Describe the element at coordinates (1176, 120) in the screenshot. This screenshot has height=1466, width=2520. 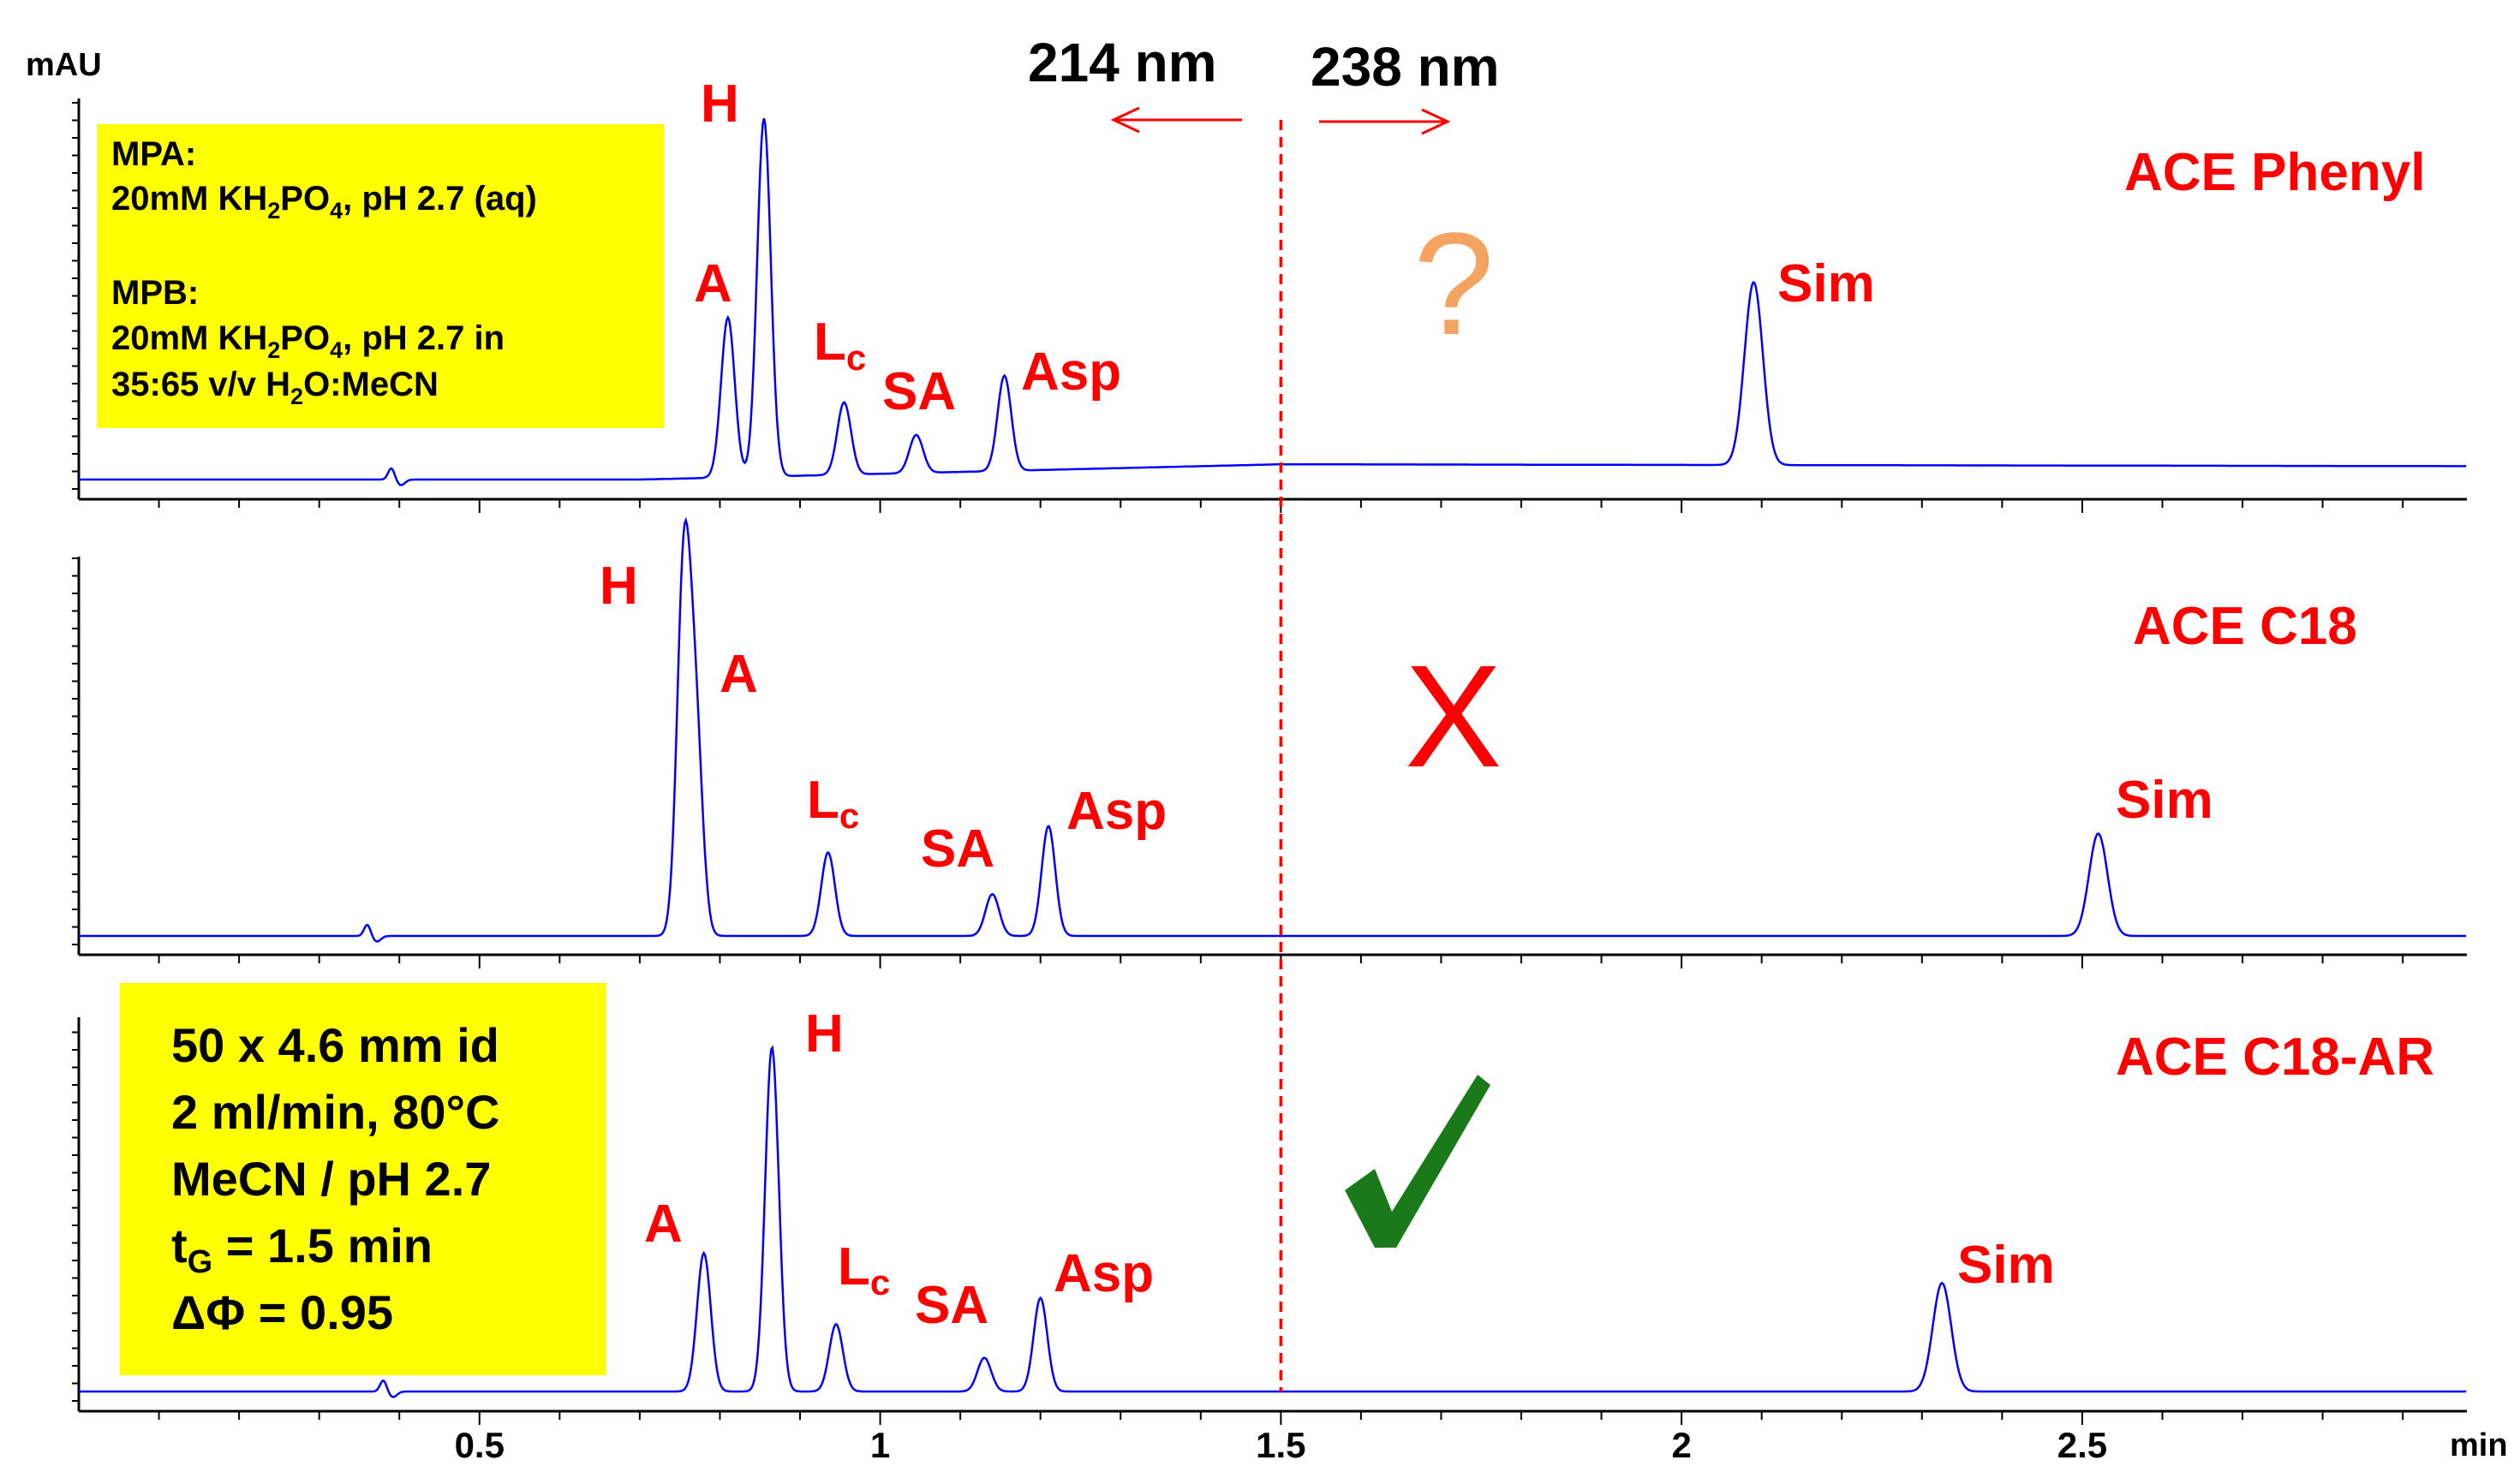
I see `wavelength-left-arrow` at that location.